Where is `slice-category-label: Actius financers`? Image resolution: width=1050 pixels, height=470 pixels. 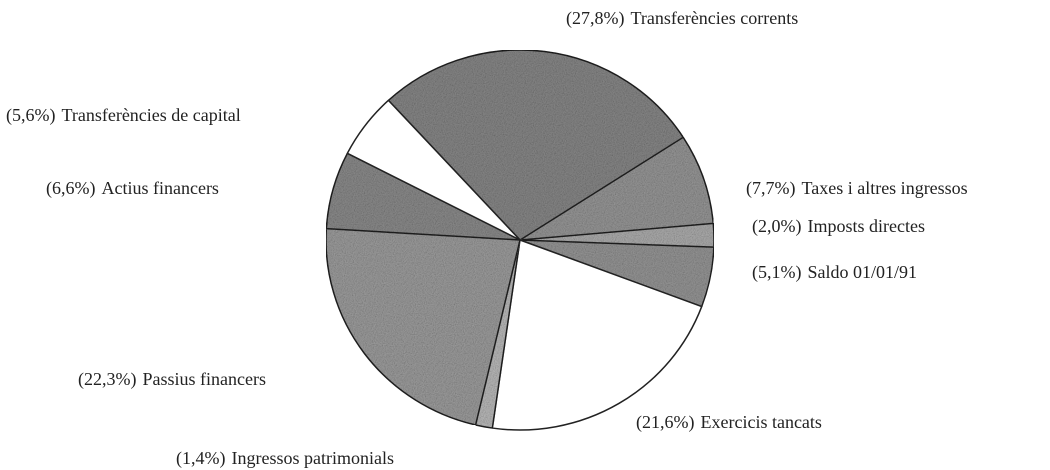
slice-category-label: Actius financers is located at coordinates (159, 188).